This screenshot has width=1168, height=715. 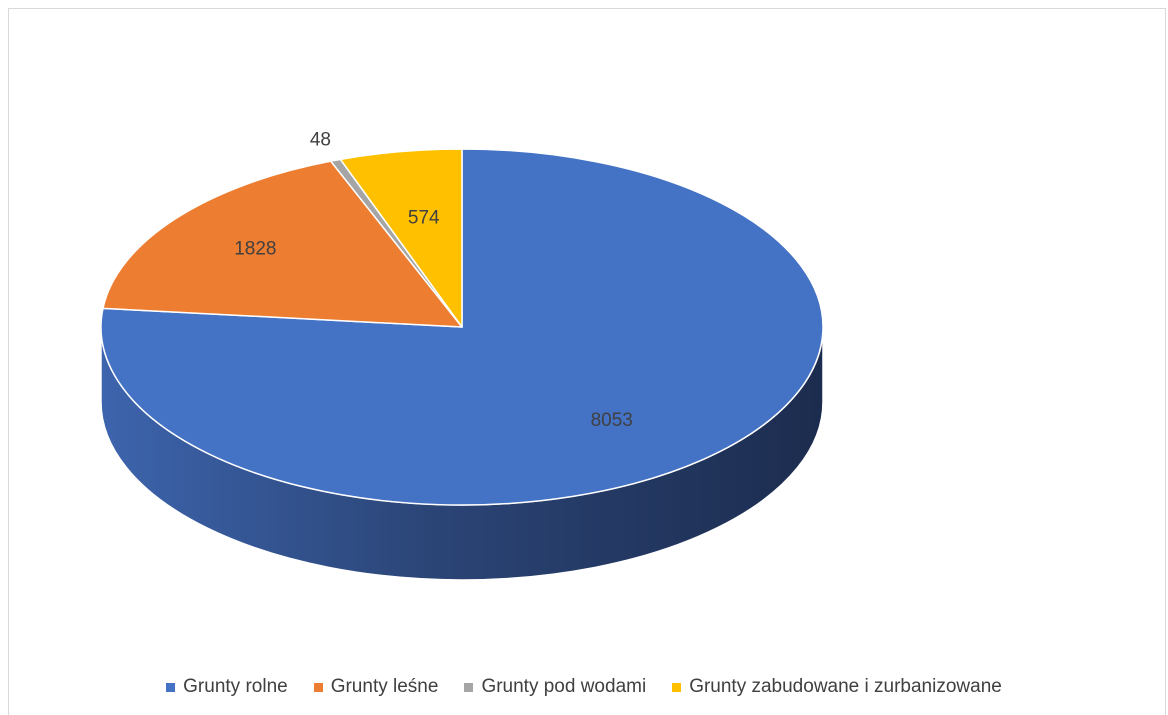 I want to click on data-label-0: 8053, so click(x=612, y=420).